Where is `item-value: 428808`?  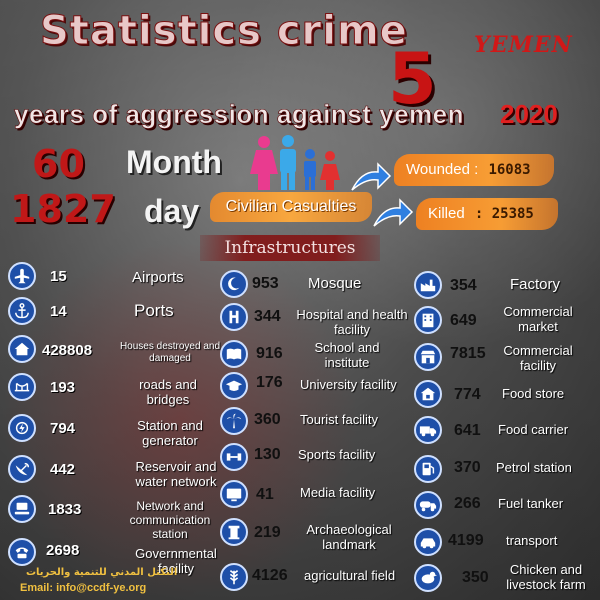 item-value: 428808 is located at coordinates (67, 350).